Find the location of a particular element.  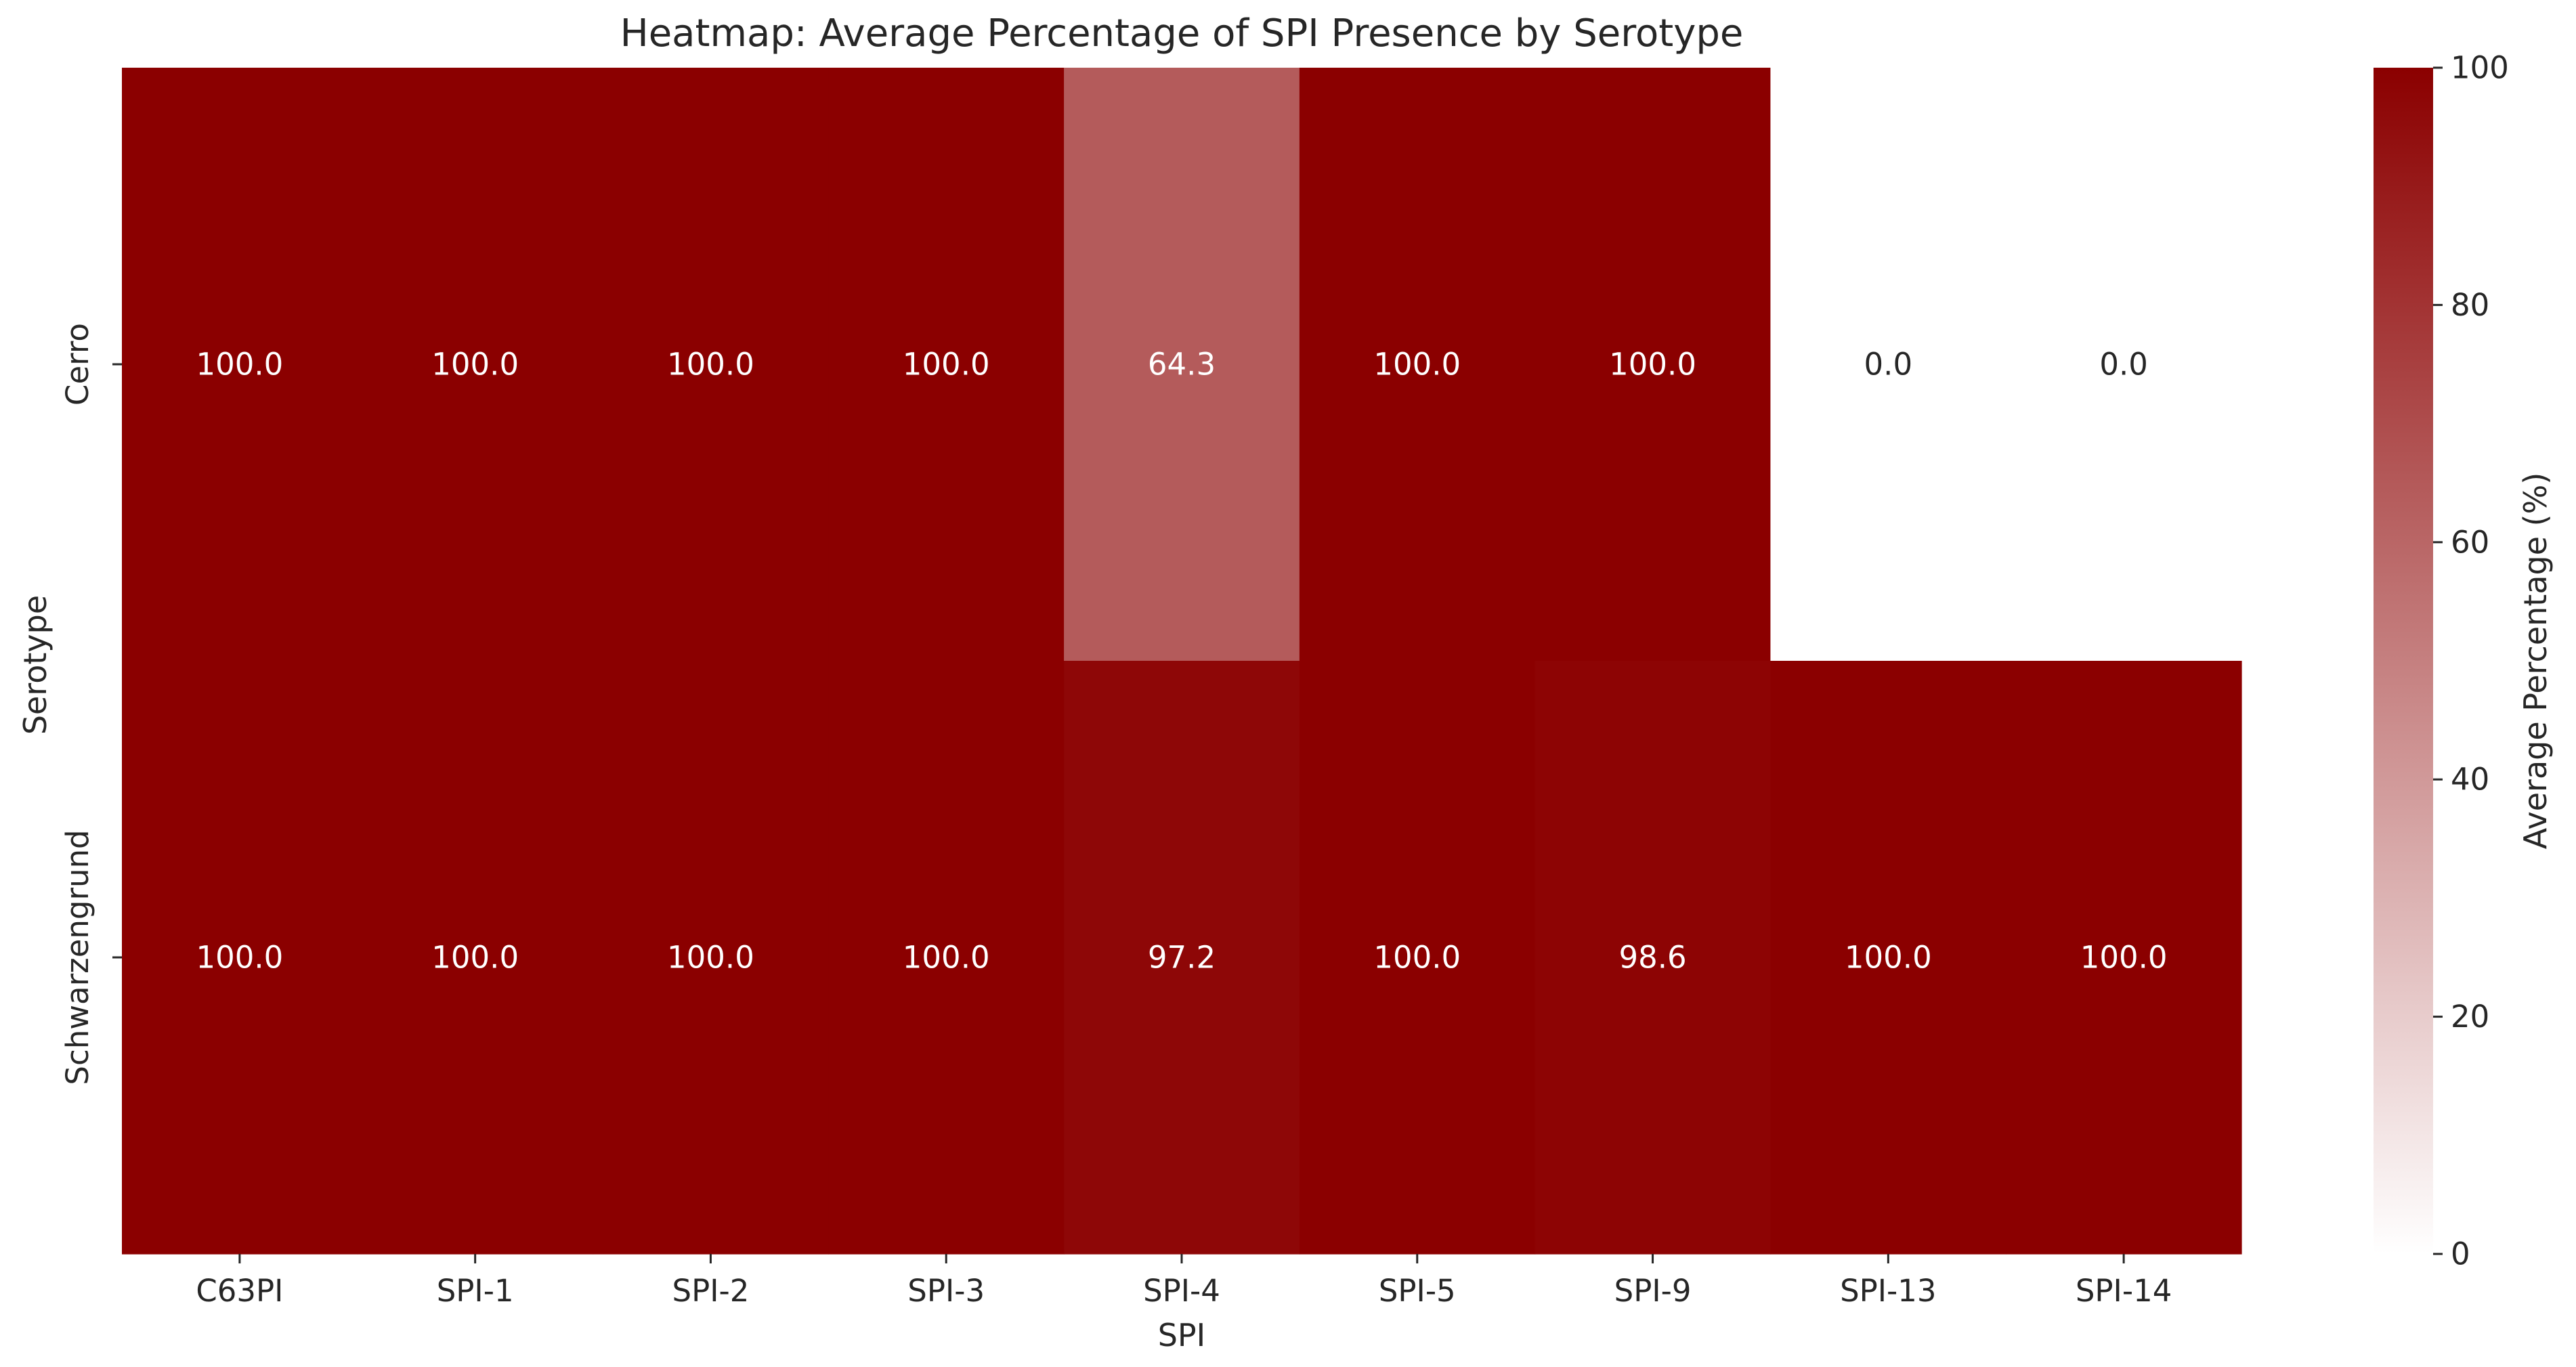

colorbar-tick-label: 100 is located at coordinates (2480, 68).